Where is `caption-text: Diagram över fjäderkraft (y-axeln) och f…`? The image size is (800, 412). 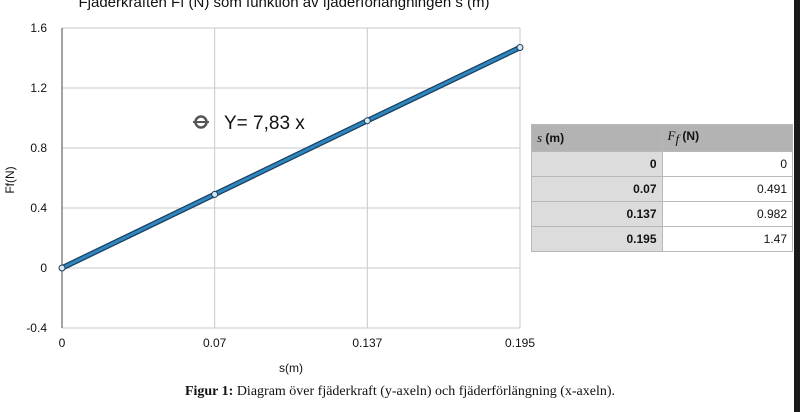
caption-text: Diagram över fjäderkraft (y-axeln) och f… is located at coordinates (426, 391).